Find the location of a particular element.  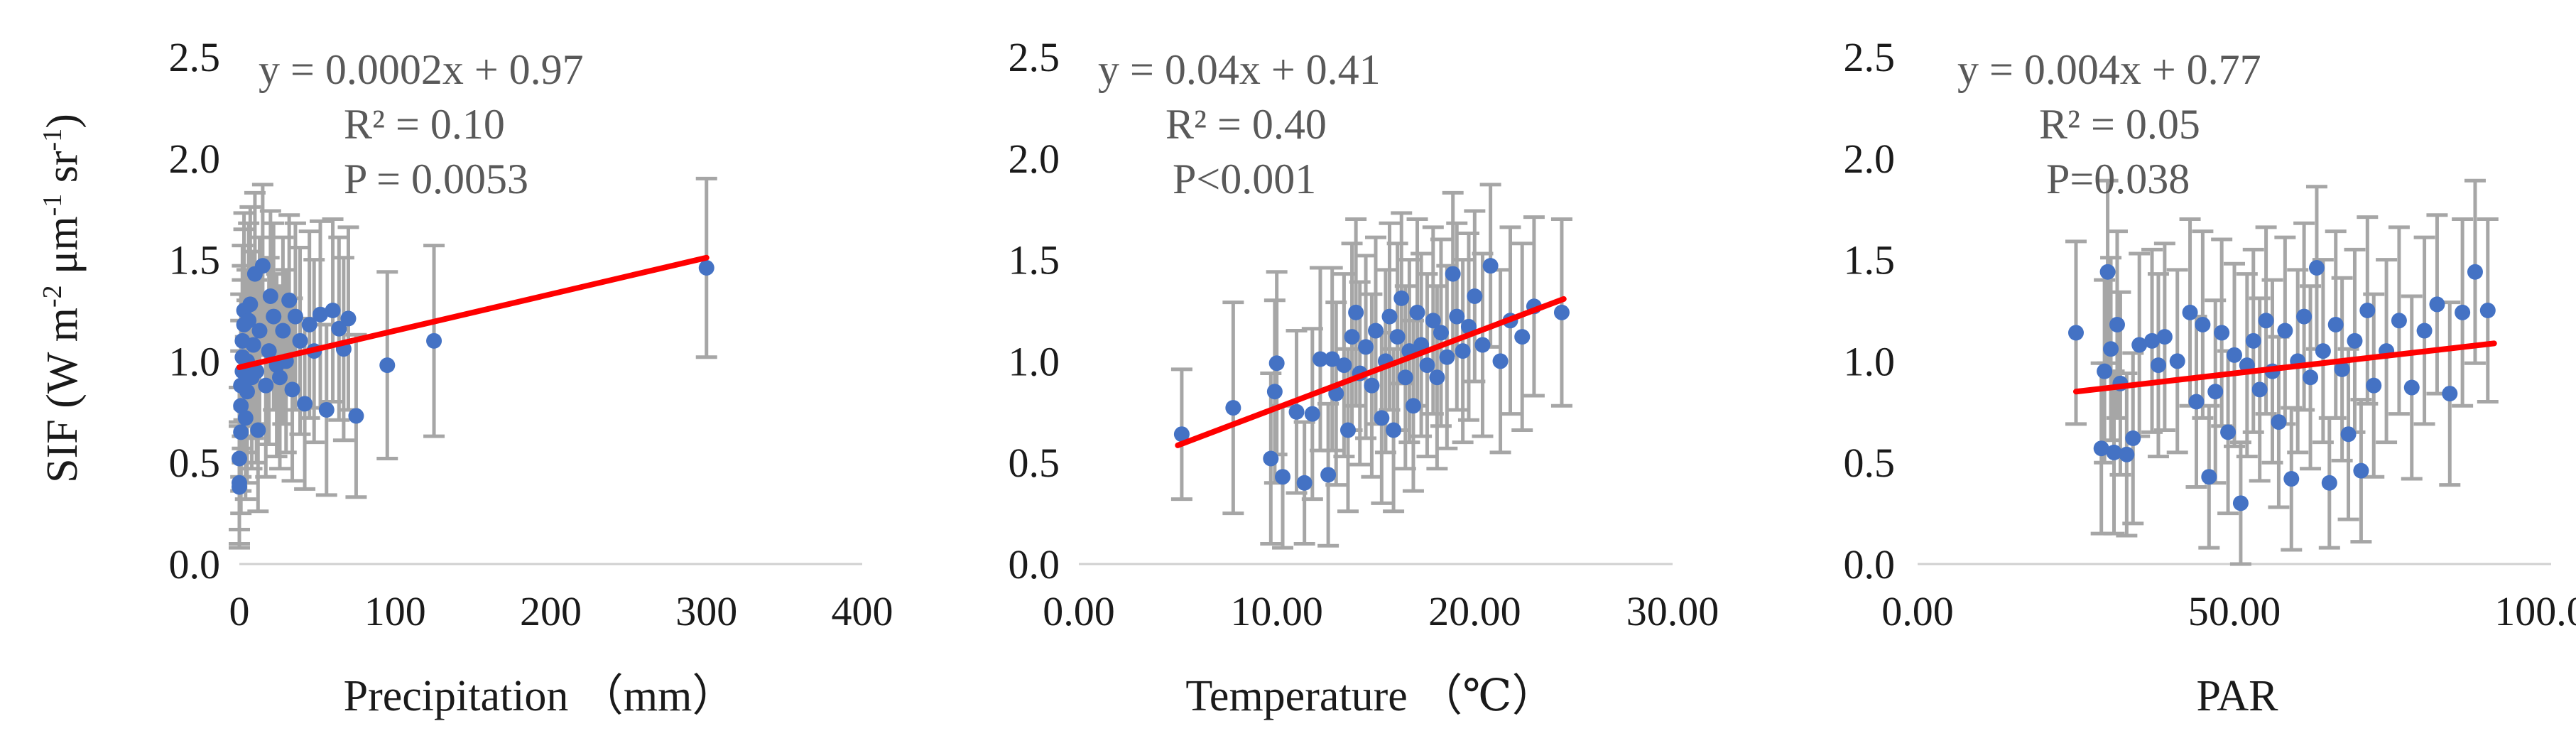

regression-annotation: P = 0.0053 is located at coordinates (436, 179).